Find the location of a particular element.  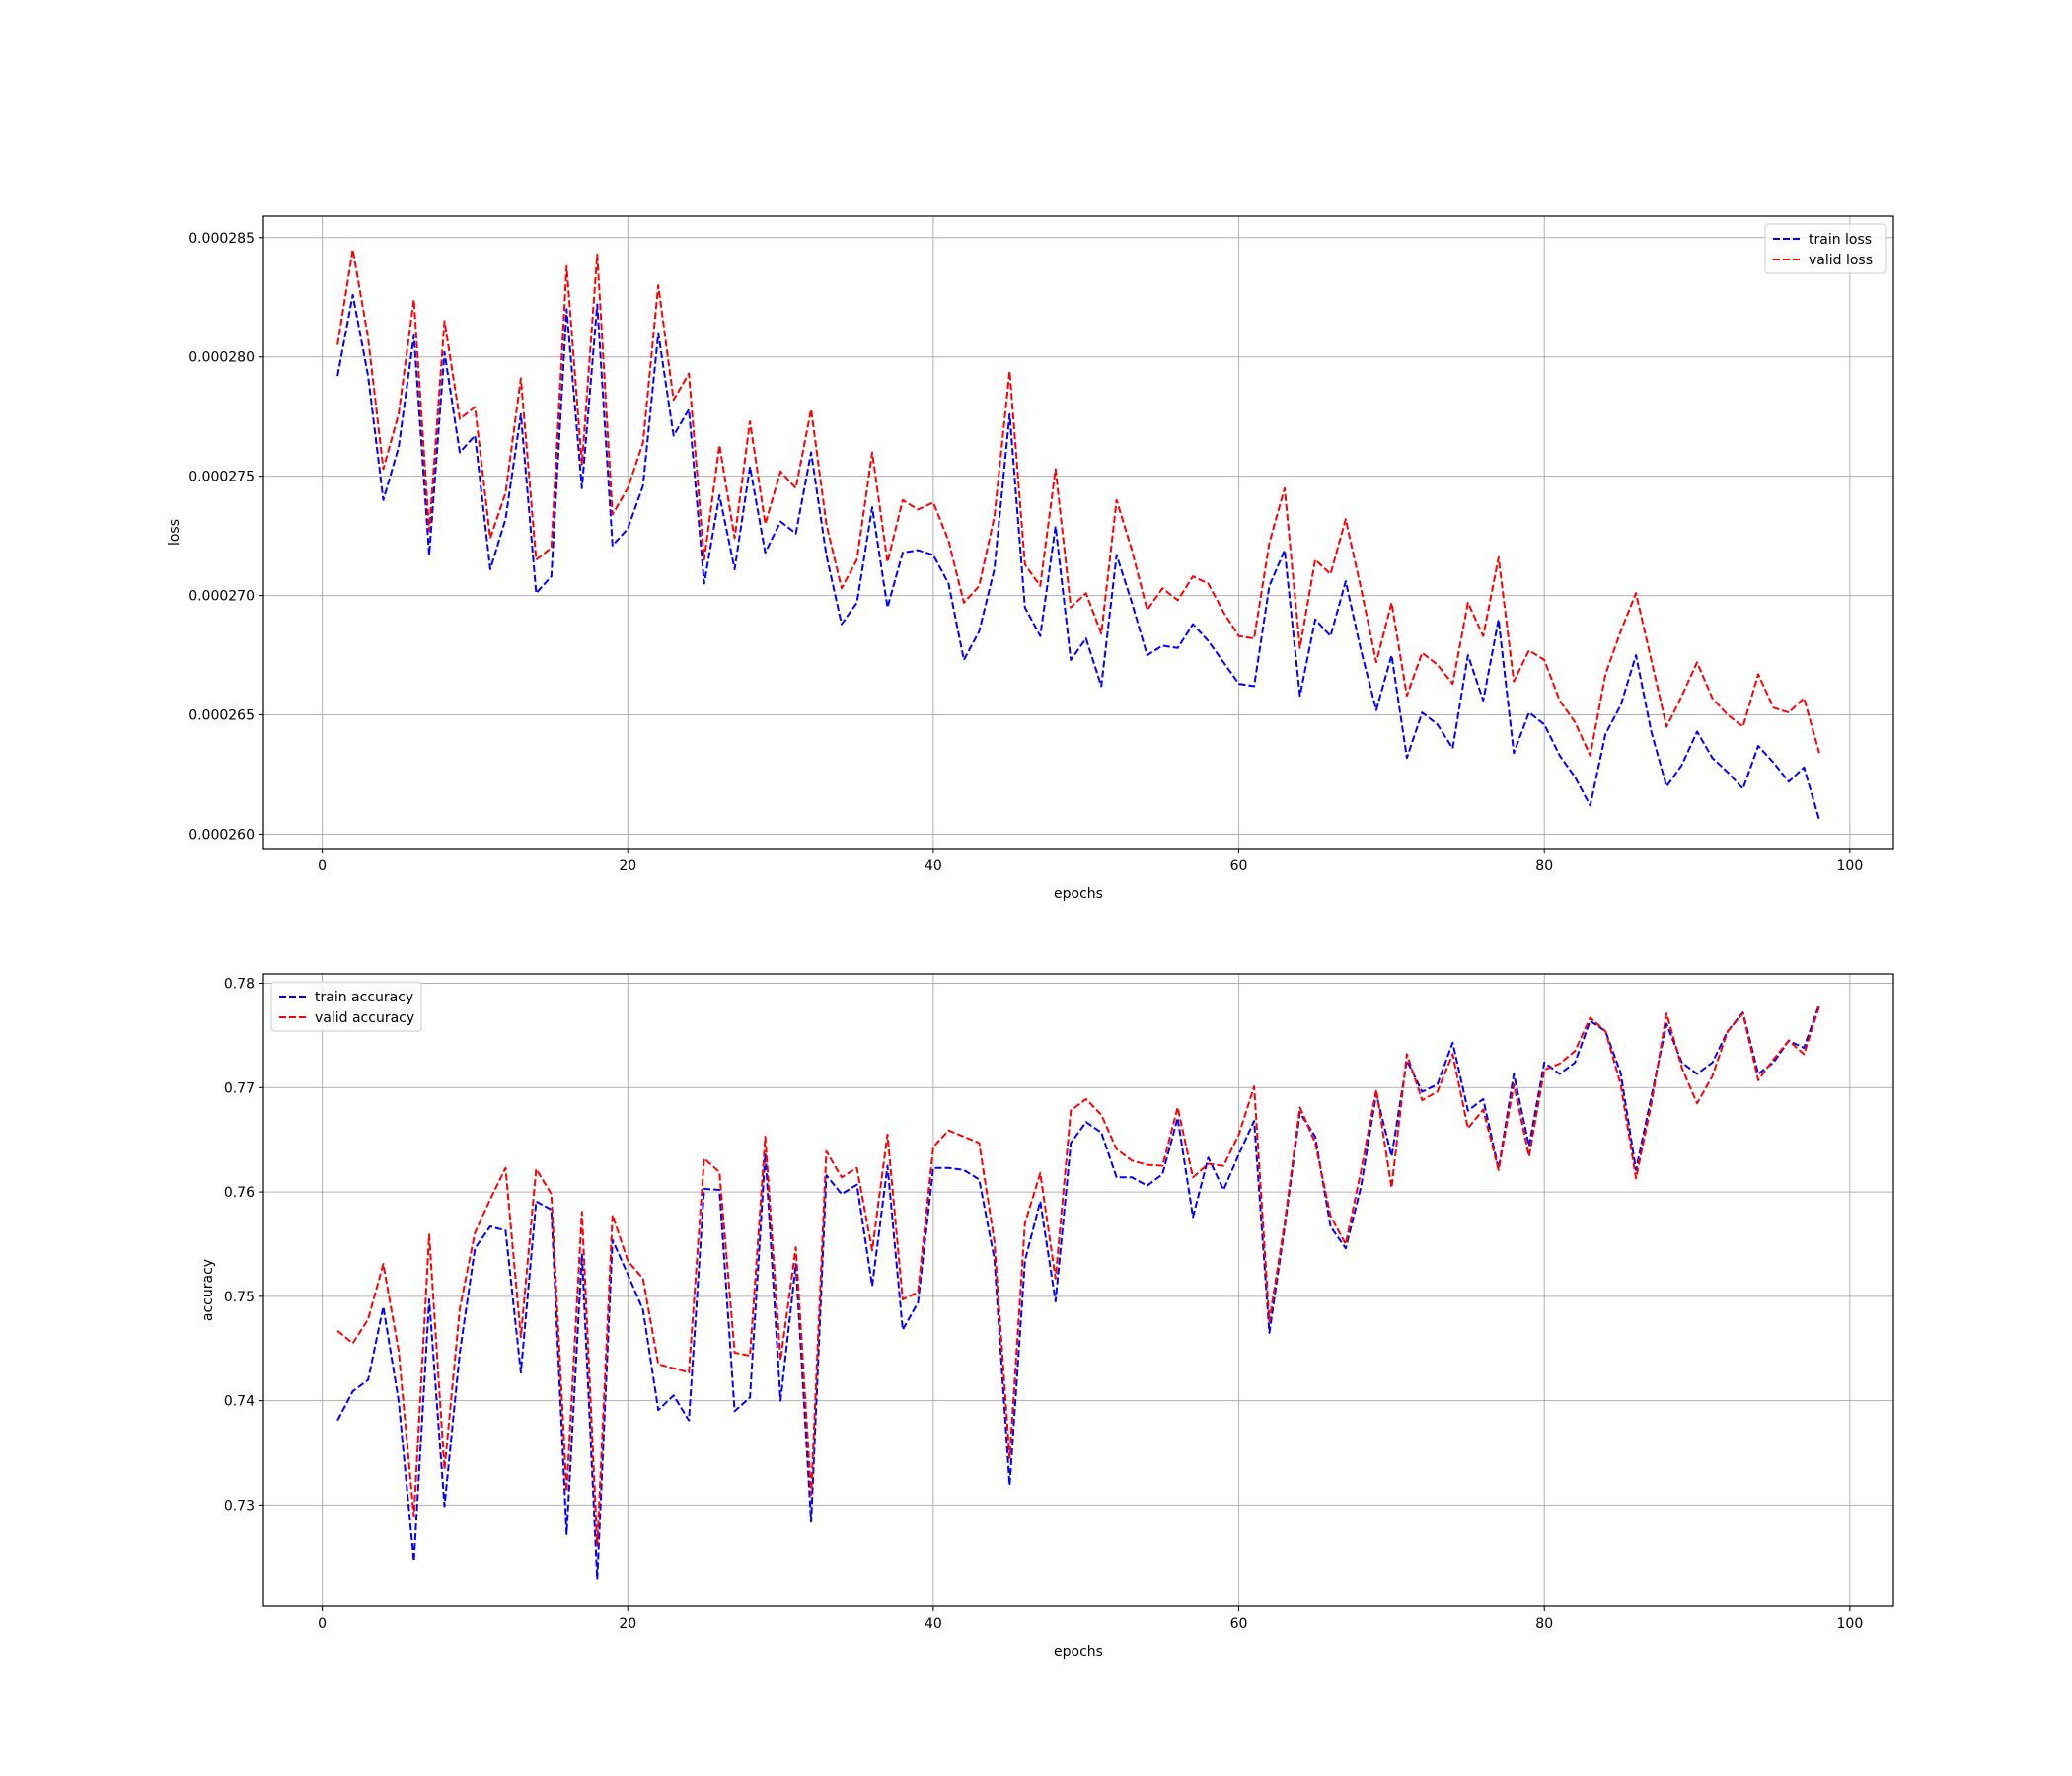

legend-label-valid-loss: valid loss is located at coordinates (1841, 261).